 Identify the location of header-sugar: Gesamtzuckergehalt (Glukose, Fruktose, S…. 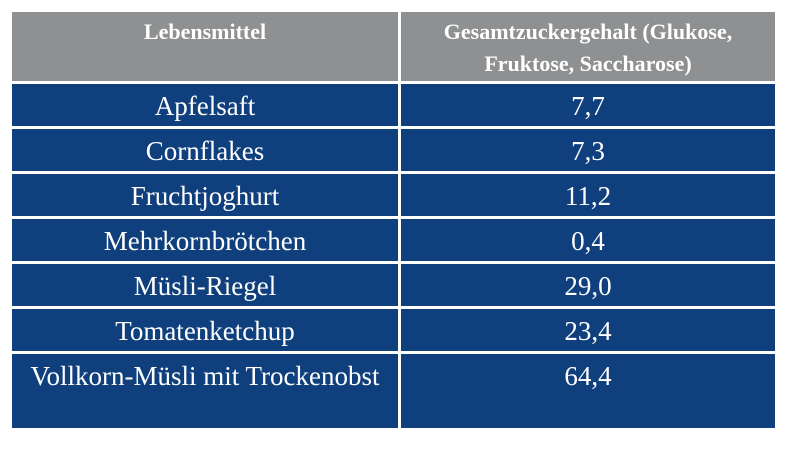
(588, 46).